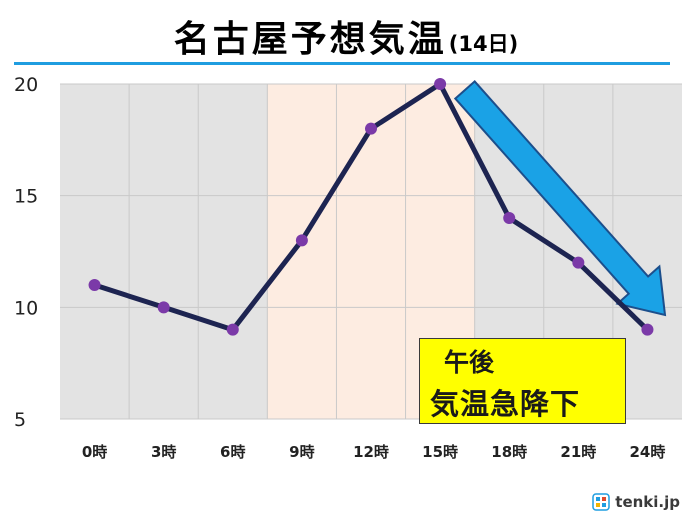 This screenshot has height=519, width=692. What do you see at coordinates (578, 452) in the screenshot?
I see `x-tick-label: 21時` at bounding box center [578, 452].